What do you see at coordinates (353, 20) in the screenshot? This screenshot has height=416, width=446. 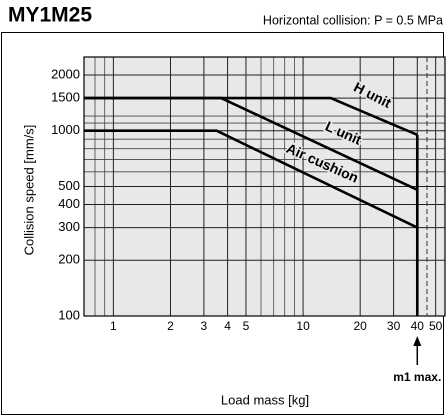 I see `chart-subtitle: Horizontal collision: P = 0.5 MPa` at bounding box center [353, 20].